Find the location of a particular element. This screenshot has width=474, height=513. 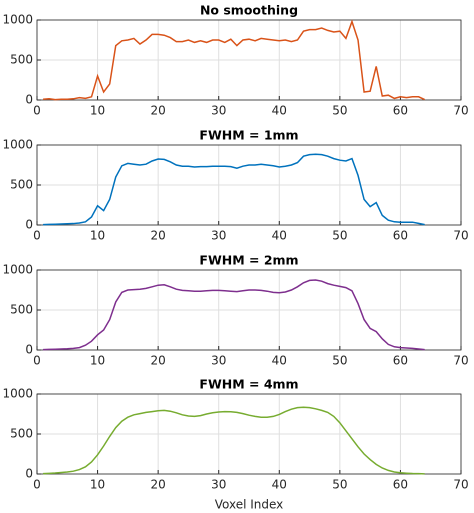

chart-title: FWHM = 2mm is located at coordinates (248, 260).